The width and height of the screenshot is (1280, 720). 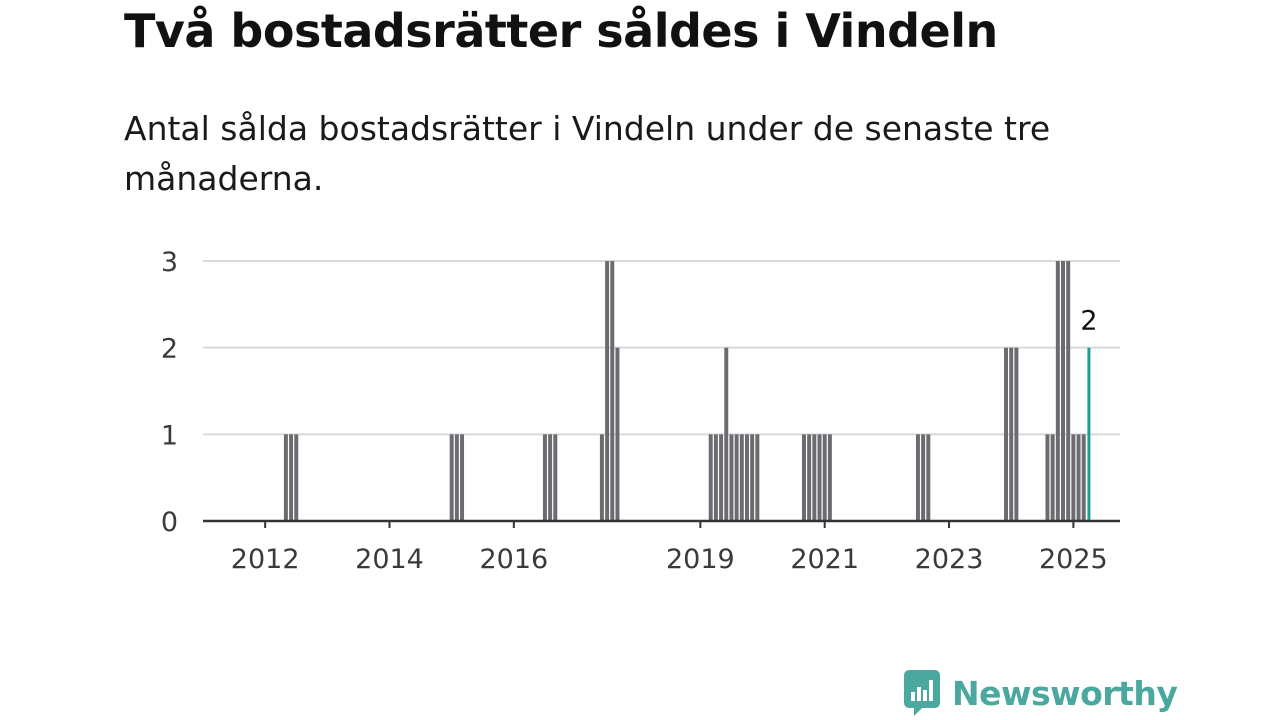 I want to click on y-tick-label: 2, so click(x=169, y=349).